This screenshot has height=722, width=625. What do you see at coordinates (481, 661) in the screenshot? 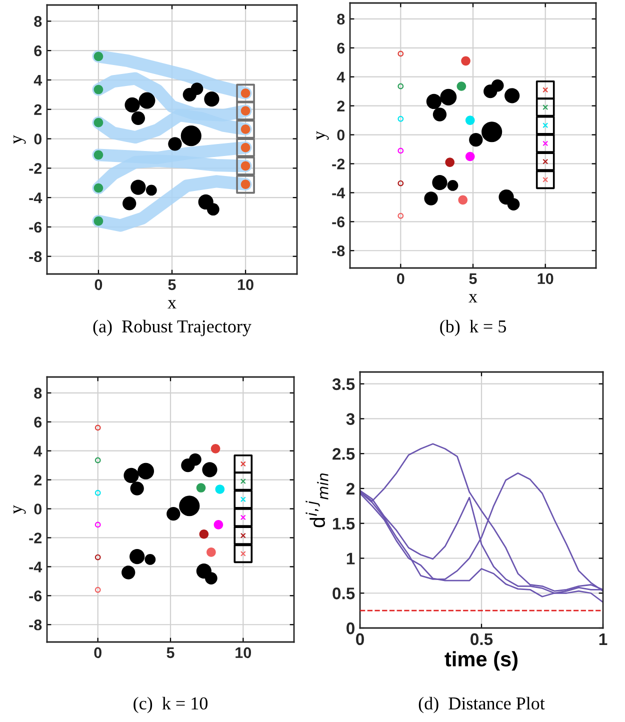
I see `x-axis-title: time (s)` at bounding box center [481, 661].